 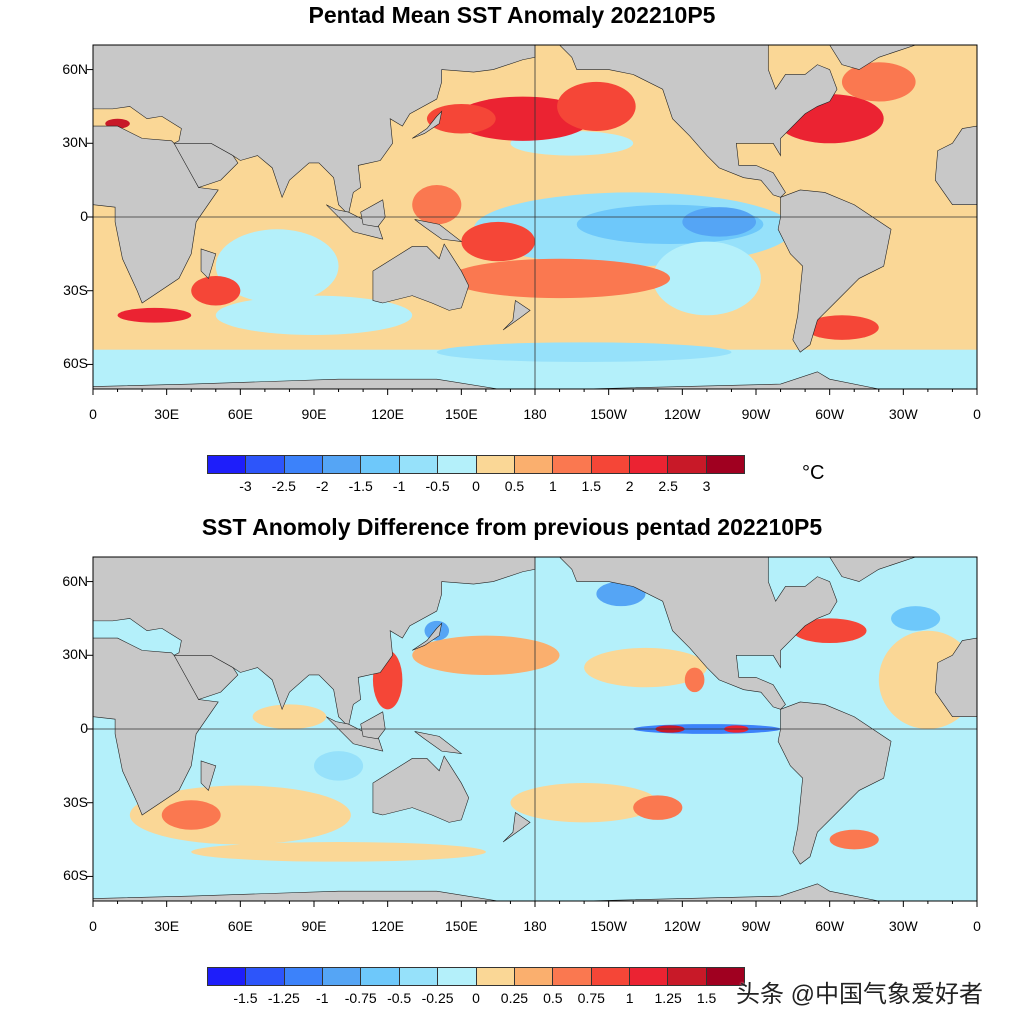 What do you see at coordinates (591, 998) in the screenshot?
I see `colorbar-label: 0.75` at bounding box center [591, 998].